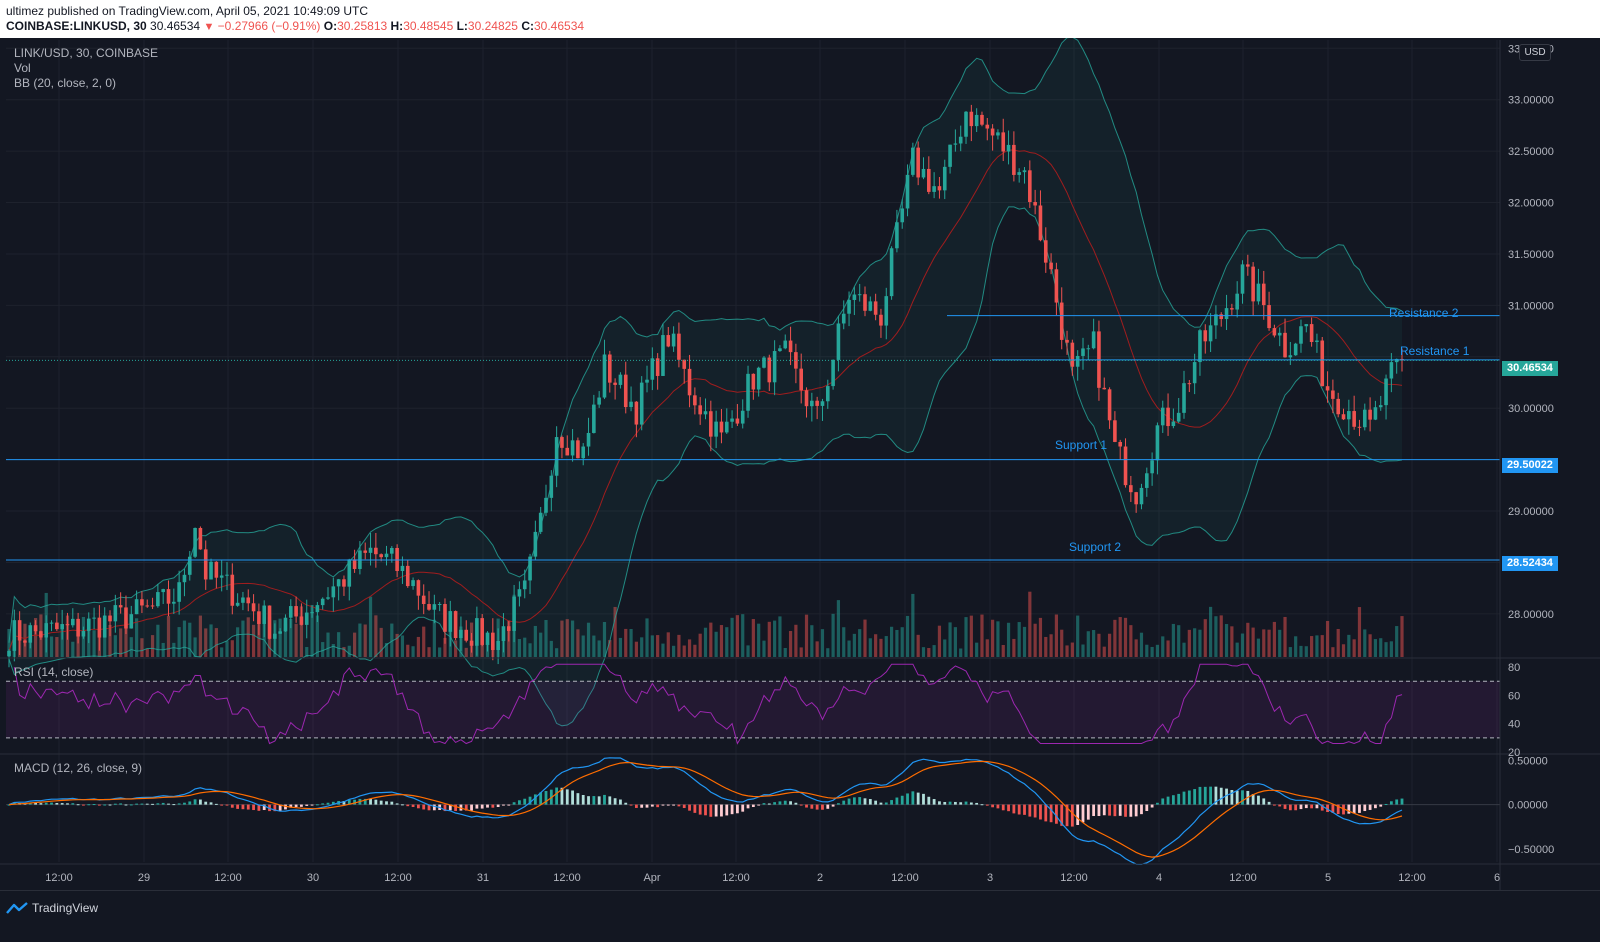  I want to click on time-axis-label: 12:00, so click(398, 878).